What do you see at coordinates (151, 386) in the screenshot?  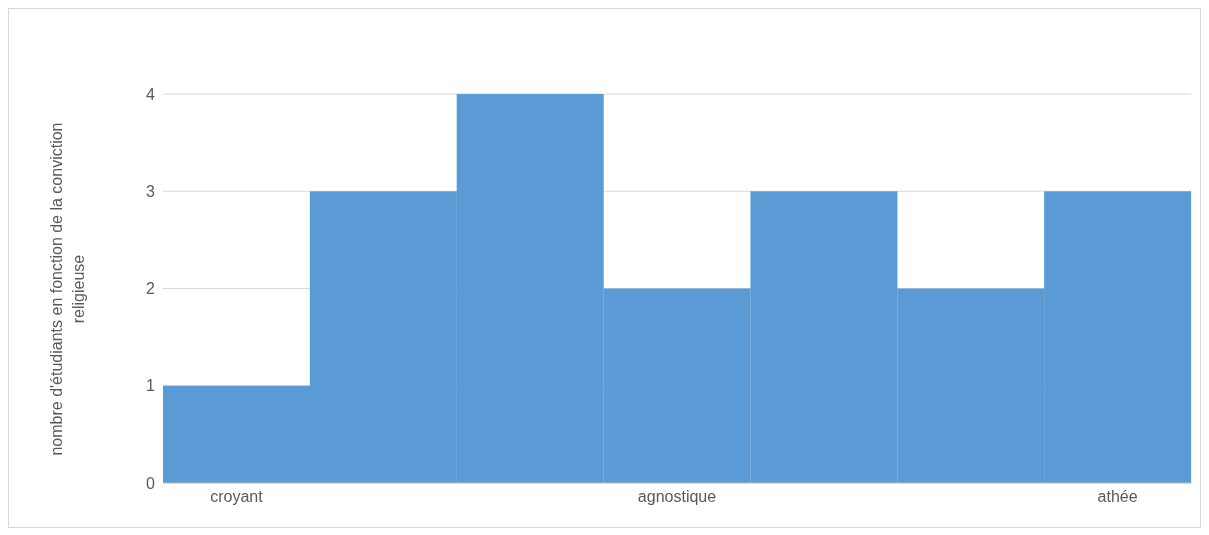 I see `y-tick-label: 1` at bounding box center [151, 386].